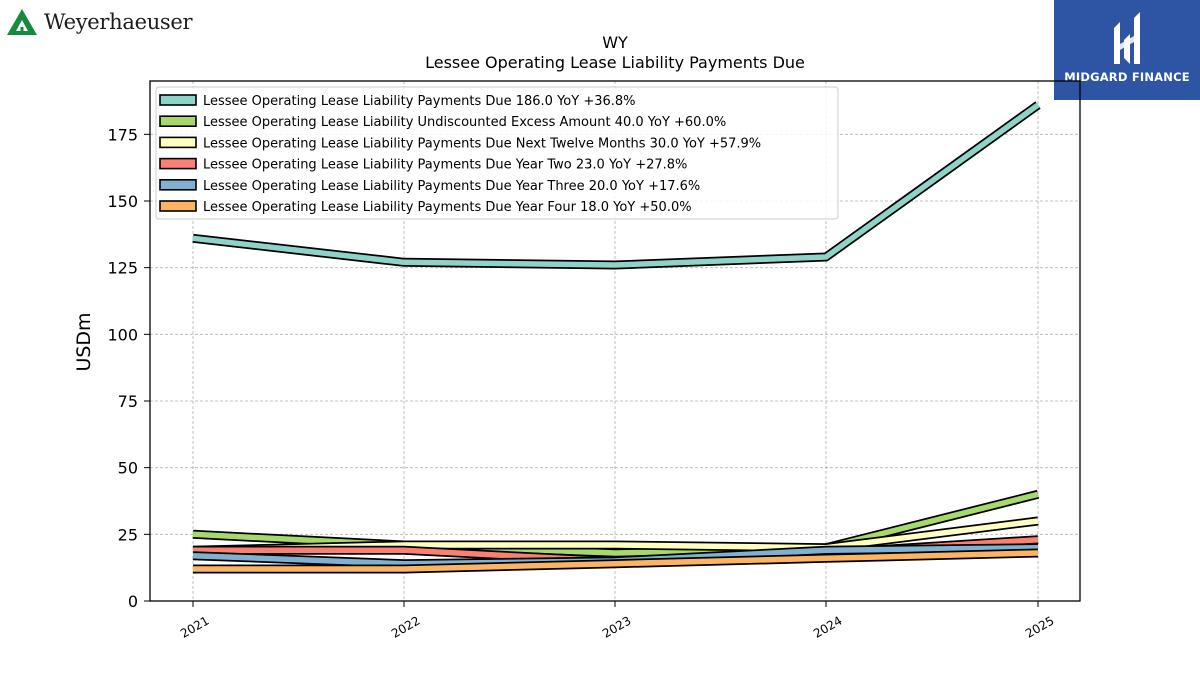  I want to click on y-tick-label: 25, so click(128, 534).